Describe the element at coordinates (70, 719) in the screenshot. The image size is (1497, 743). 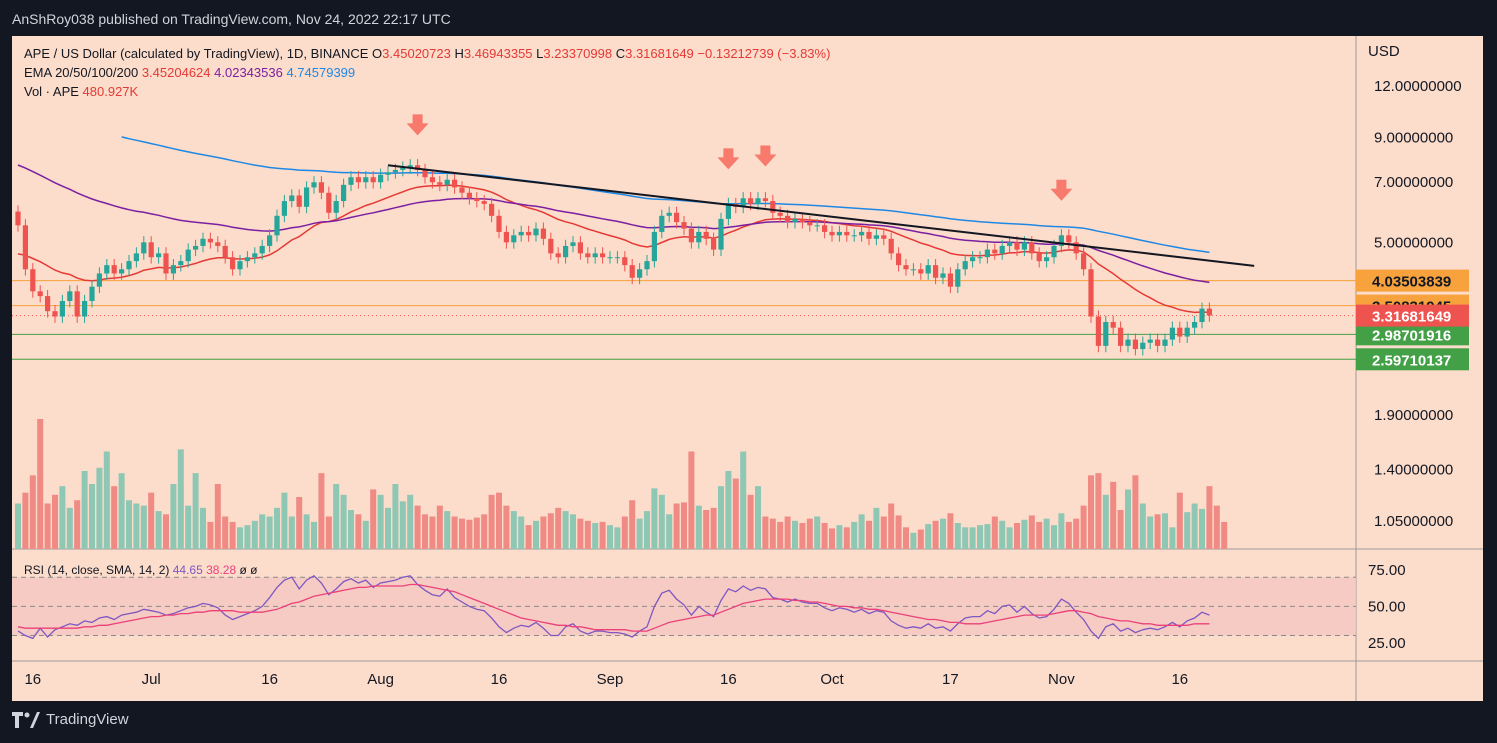
I see `tradingview-logo: TradingView` at that location.